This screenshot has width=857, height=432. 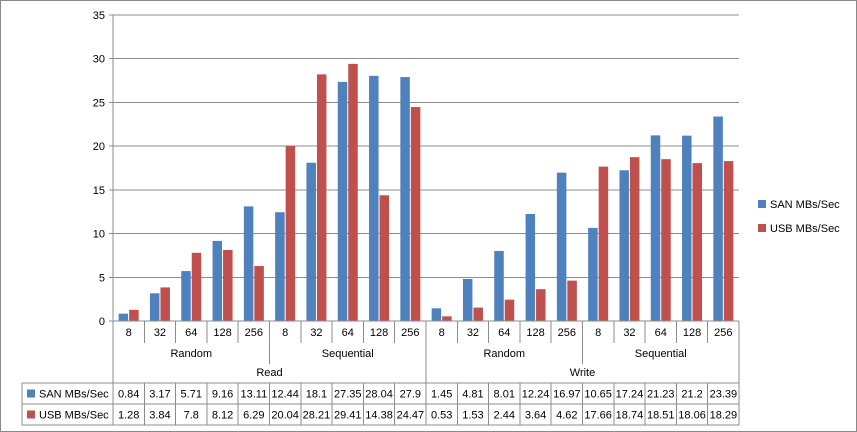 I want to click on table-value: 28.04, so click(x=379, y=395).